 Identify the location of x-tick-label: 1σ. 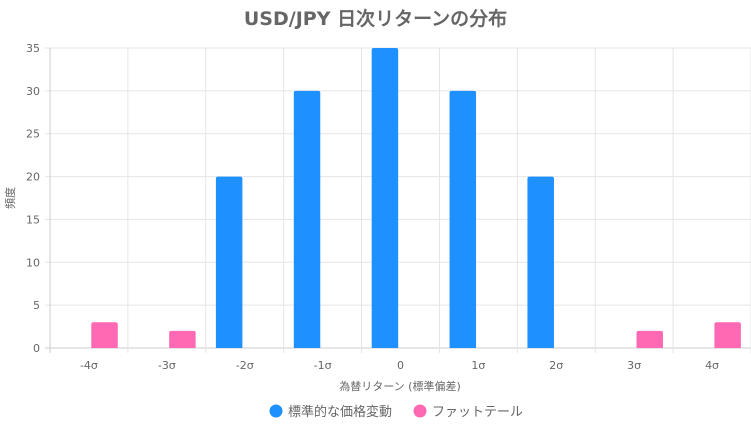
(478, 365).